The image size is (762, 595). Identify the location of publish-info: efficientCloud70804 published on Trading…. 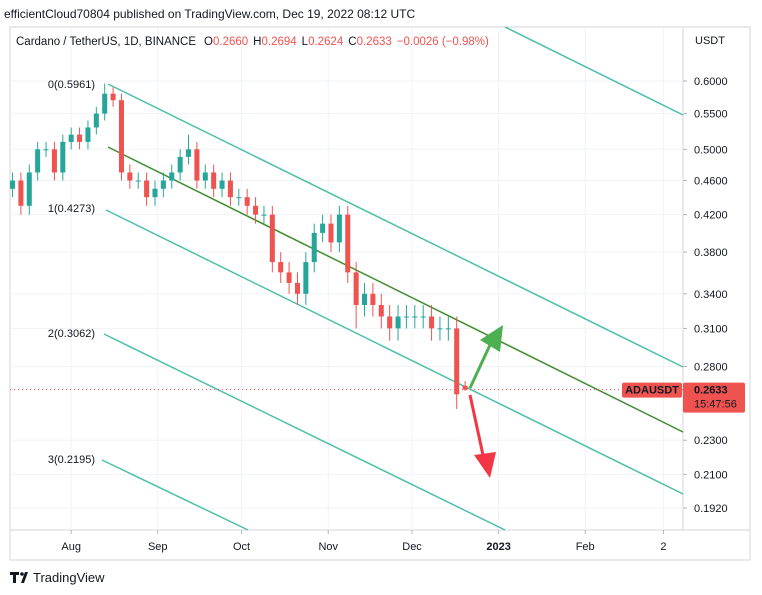
(209, 14).